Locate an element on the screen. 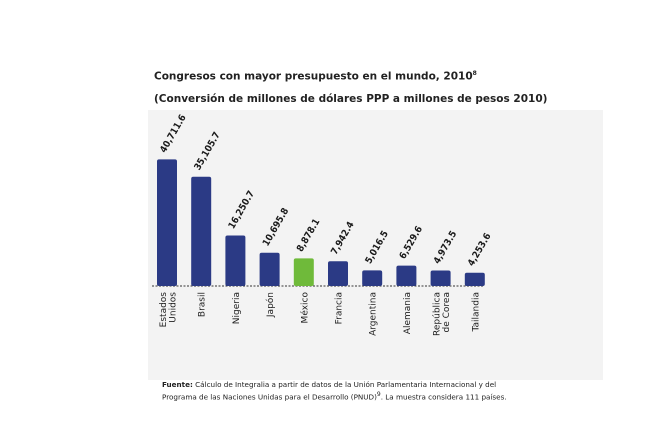 The height and width of the screenshot is (425, 650). value-label-5: 7,942.4 is located at coordinates (343, 238).